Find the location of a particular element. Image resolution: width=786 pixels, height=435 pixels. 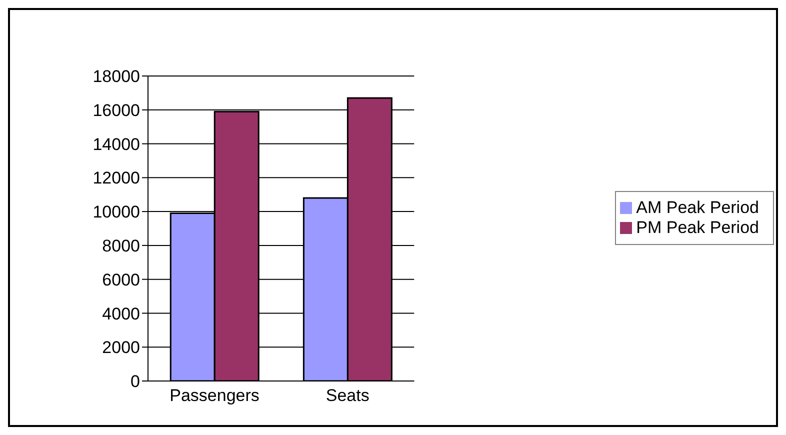

legend-label: PM Peak Period is located at coordinates (697, 227).